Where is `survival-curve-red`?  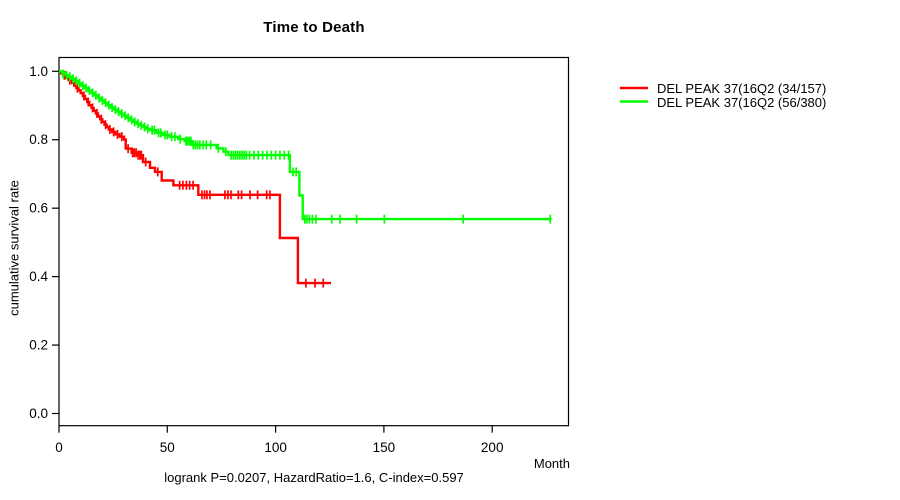 survival-curve-red is located at coordinates (195, 177).